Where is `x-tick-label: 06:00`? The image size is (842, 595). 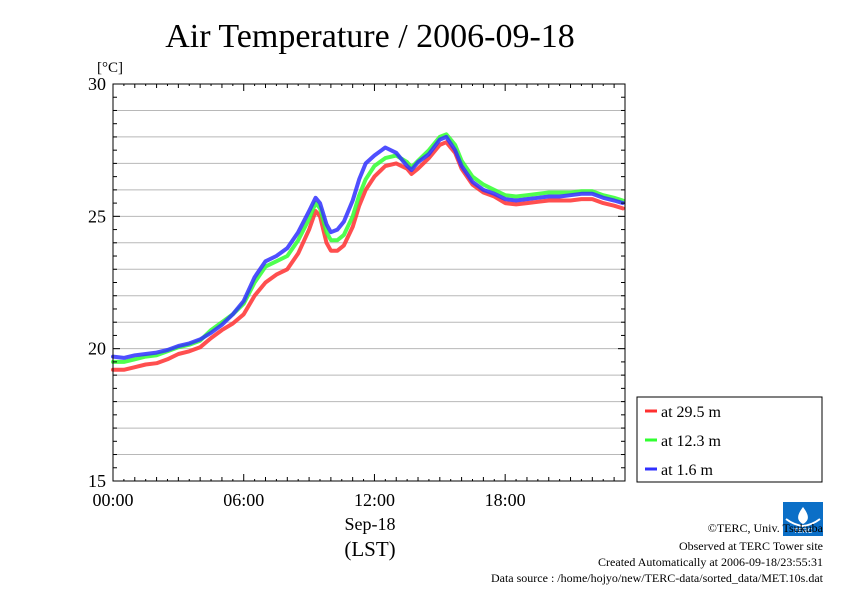
x-tick-label: 06:00 is located at coordinates (243, 500).